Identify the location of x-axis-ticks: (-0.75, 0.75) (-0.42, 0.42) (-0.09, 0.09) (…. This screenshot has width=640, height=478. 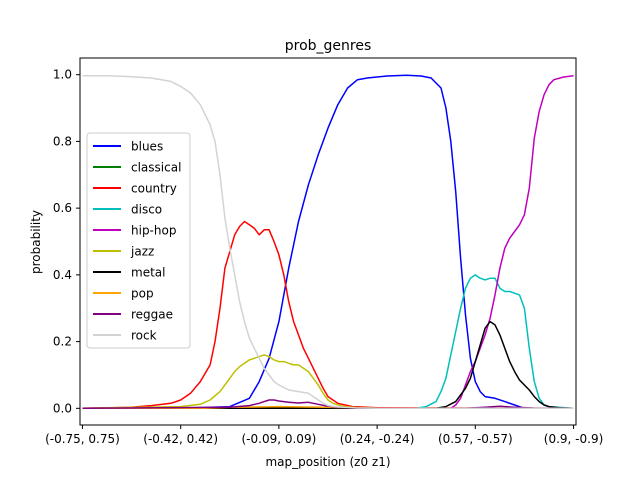
(324, 435).